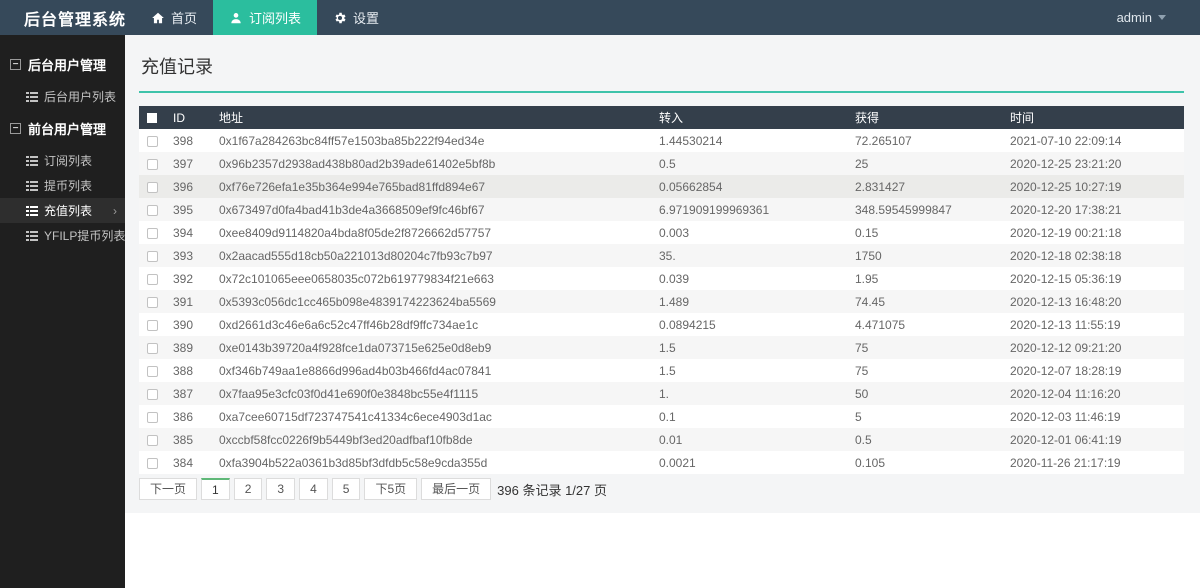 This screenshot has height=588, width=1200. I want to click on cell-amount-in: 1.489, so click(749, 301).